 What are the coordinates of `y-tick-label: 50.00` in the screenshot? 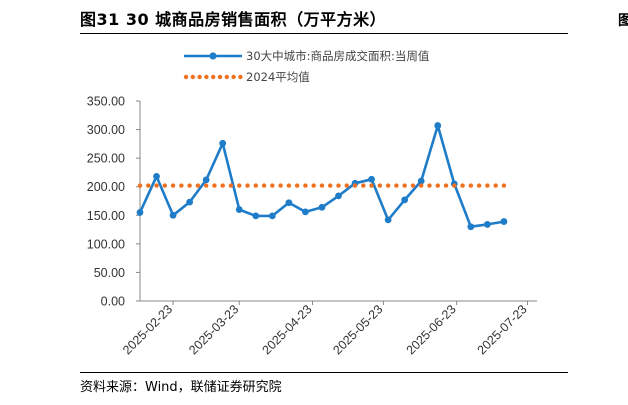 It's located at (109, 273).